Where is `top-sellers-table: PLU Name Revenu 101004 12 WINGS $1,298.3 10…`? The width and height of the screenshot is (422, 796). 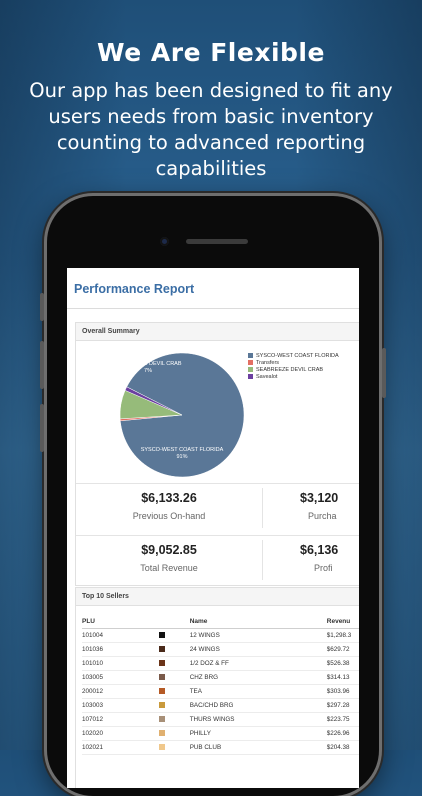 top-sellers-table: PLU Name Revenu 101004 12 WINGS $1,298.3 10… is located at coordinates (220, 684).